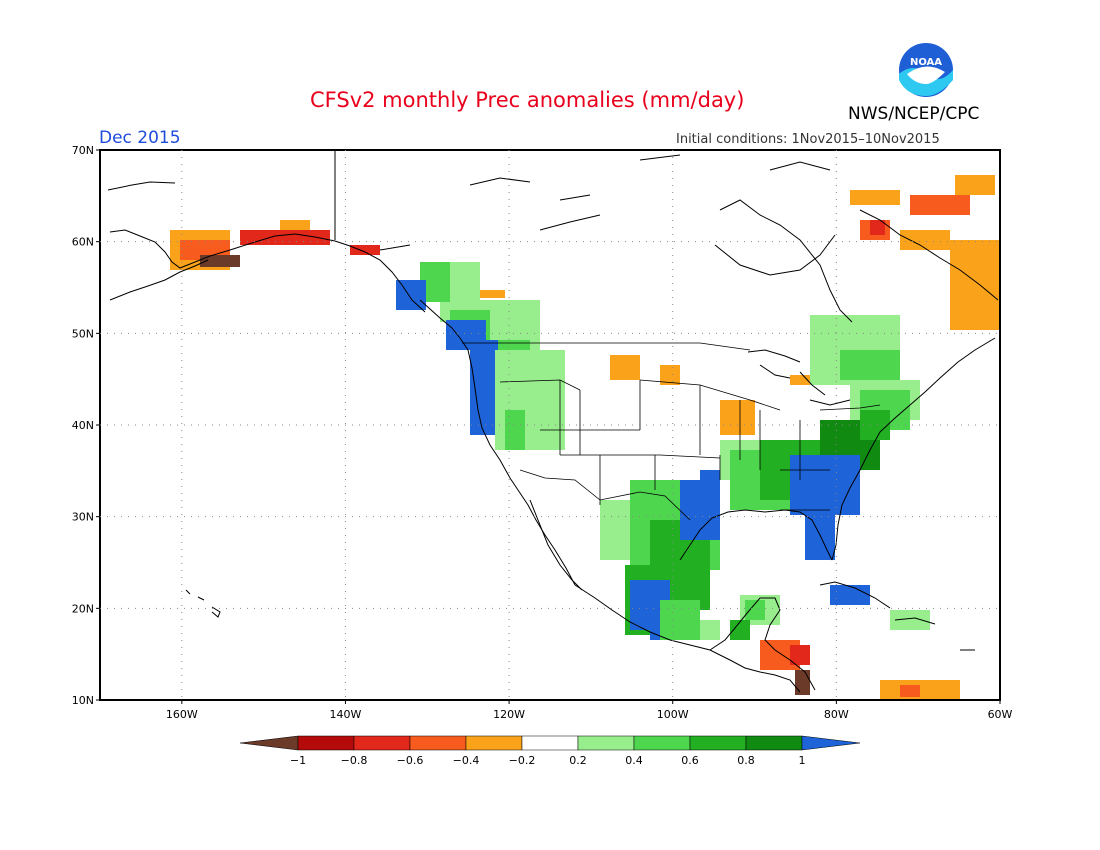 This screenshot has width=1100, height=850. I want to click on logo-text: NOAA, so click(926, 62).